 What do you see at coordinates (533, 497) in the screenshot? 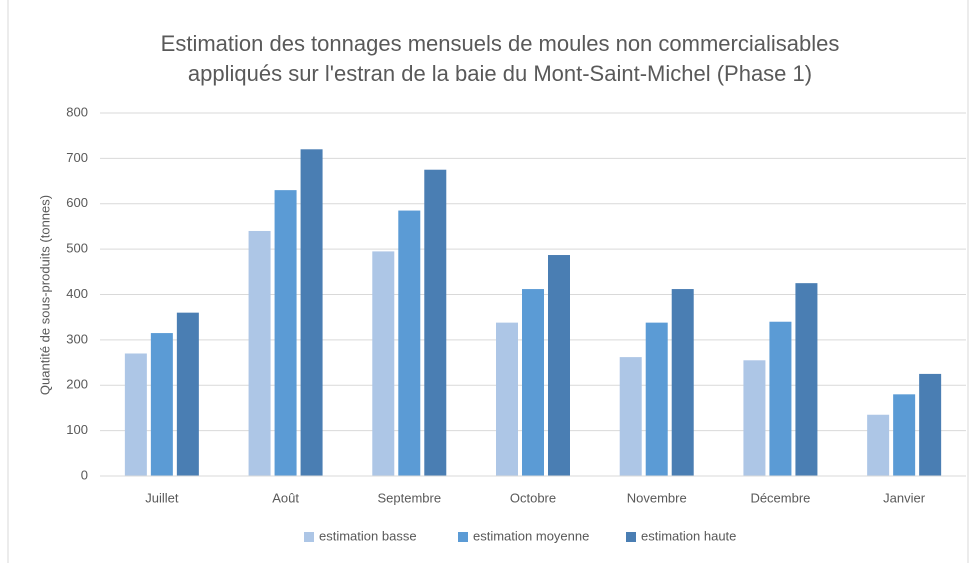
I see `x-tick-label: Octobre` at bounding box center [533, 497].